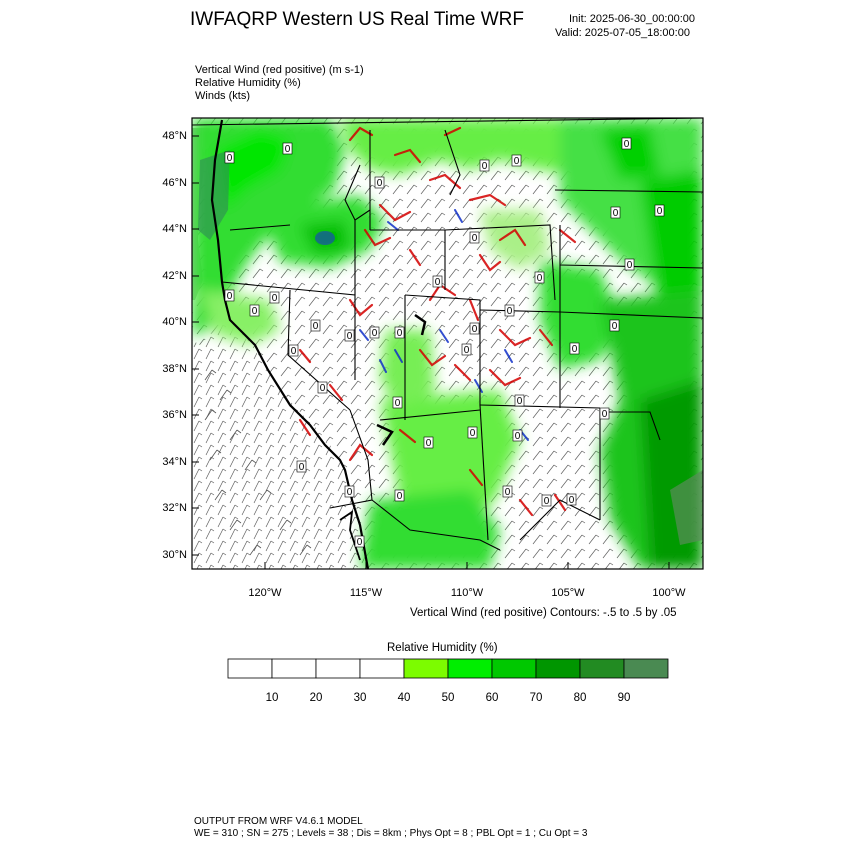  Describe the element at coordinates (624, 698) in the screenshot. I see `colorbar-tick-label: 90` at that location.